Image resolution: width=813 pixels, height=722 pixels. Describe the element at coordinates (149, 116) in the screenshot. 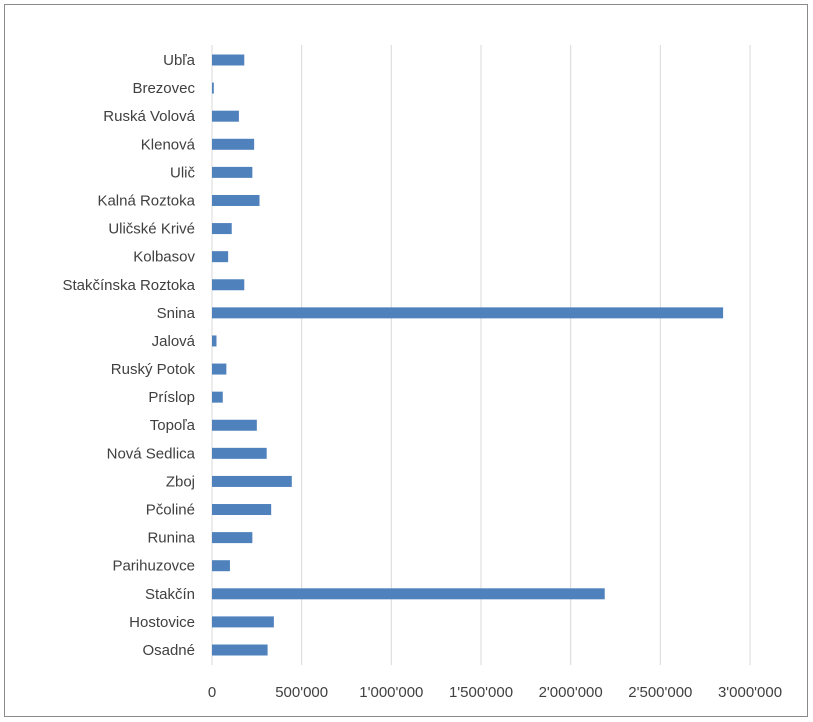

I see `category-label: Ruská Volová` at that location.